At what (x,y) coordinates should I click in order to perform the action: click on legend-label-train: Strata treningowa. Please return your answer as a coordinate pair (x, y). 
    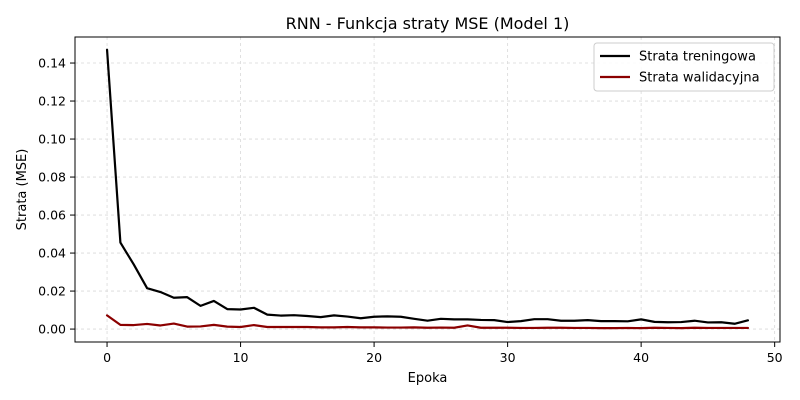
    Looking at the image, I should click on (697, 57).